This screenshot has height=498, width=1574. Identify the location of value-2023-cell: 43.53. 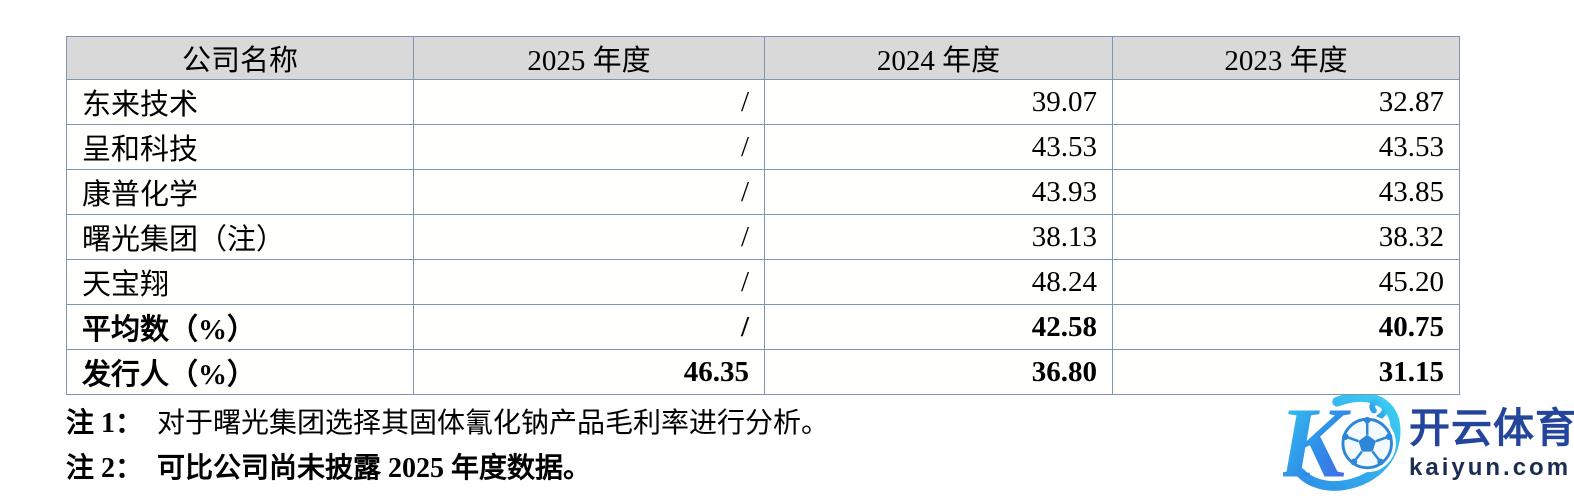
(1286, 147).